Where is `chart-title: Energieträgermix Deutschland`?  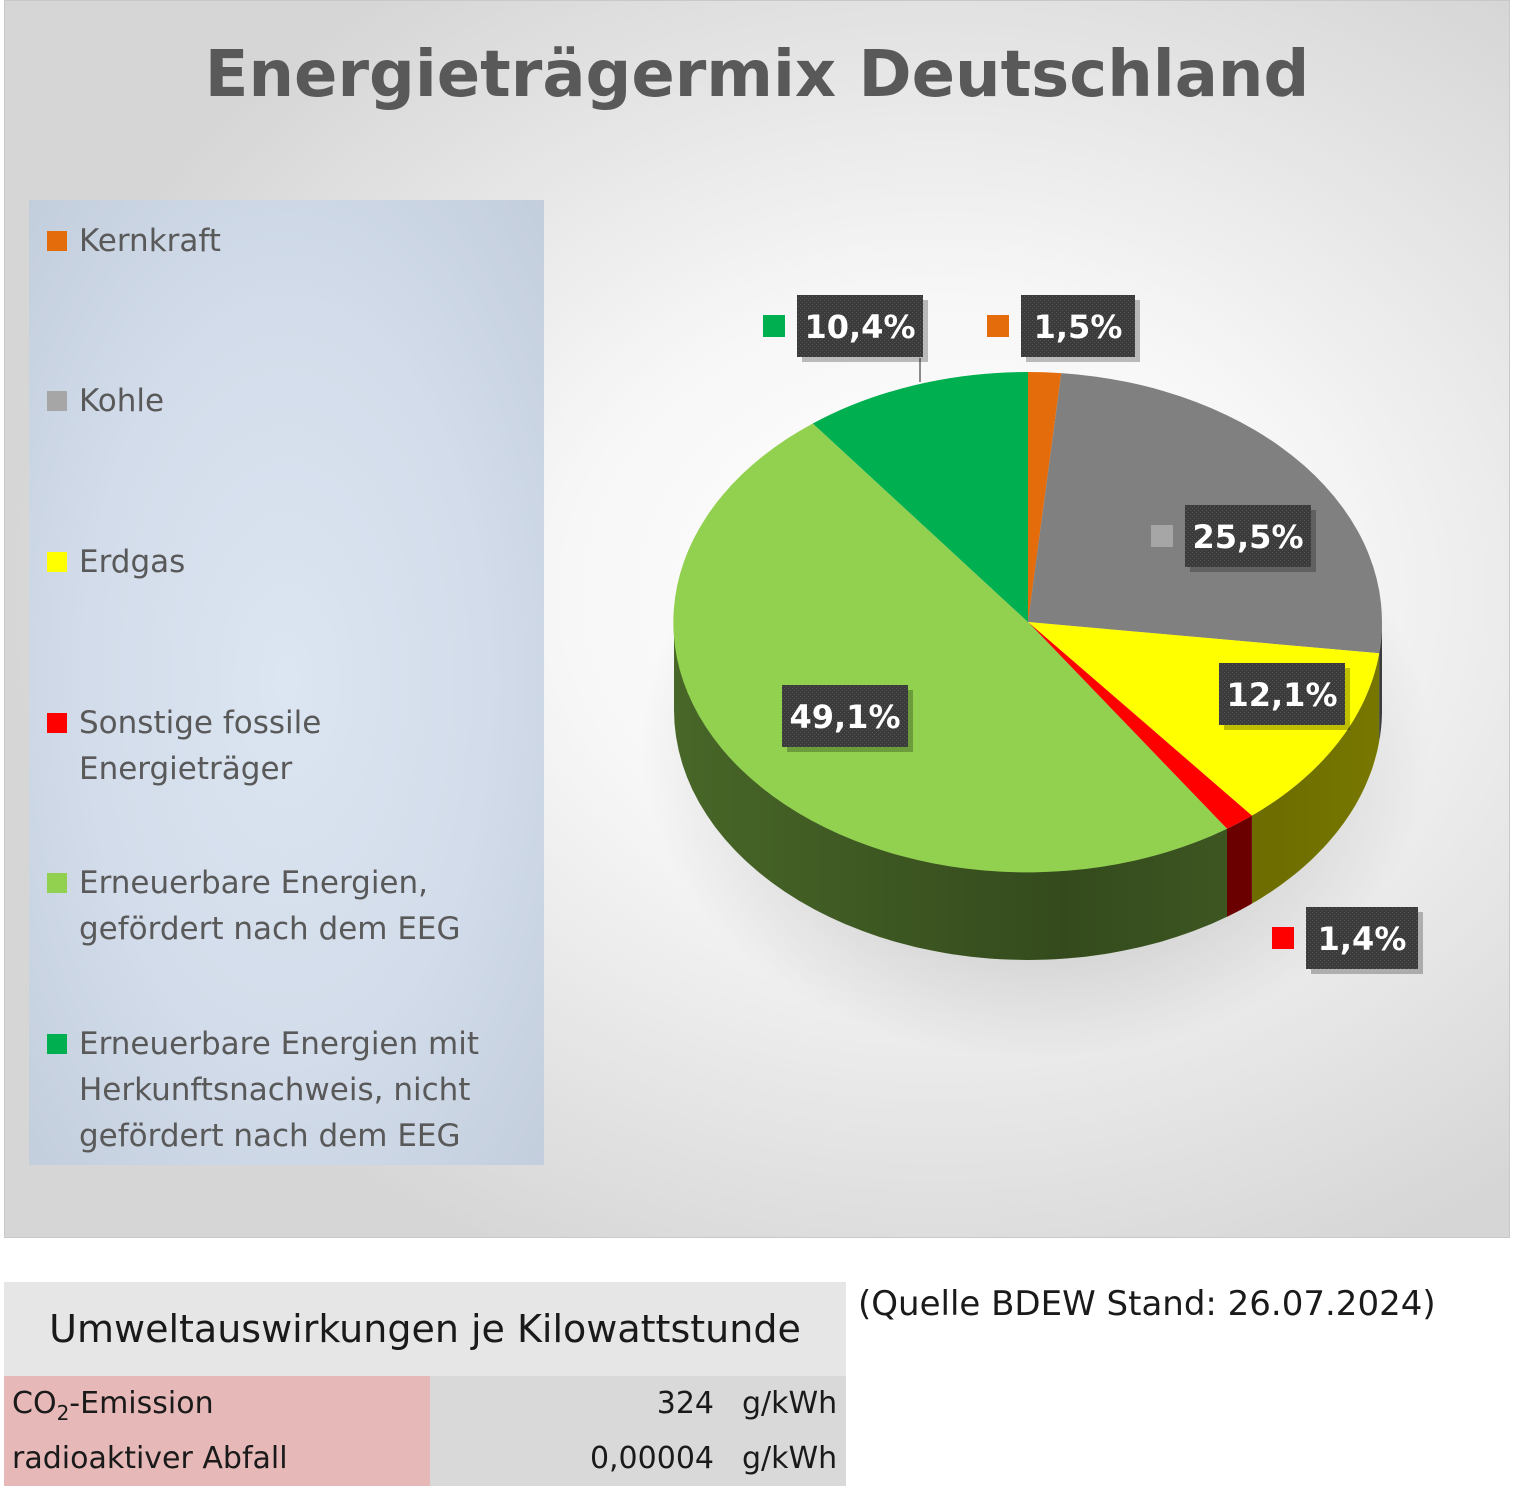
chart-title: Energieträgermix Deutschland is located at coordinates (757, 75).